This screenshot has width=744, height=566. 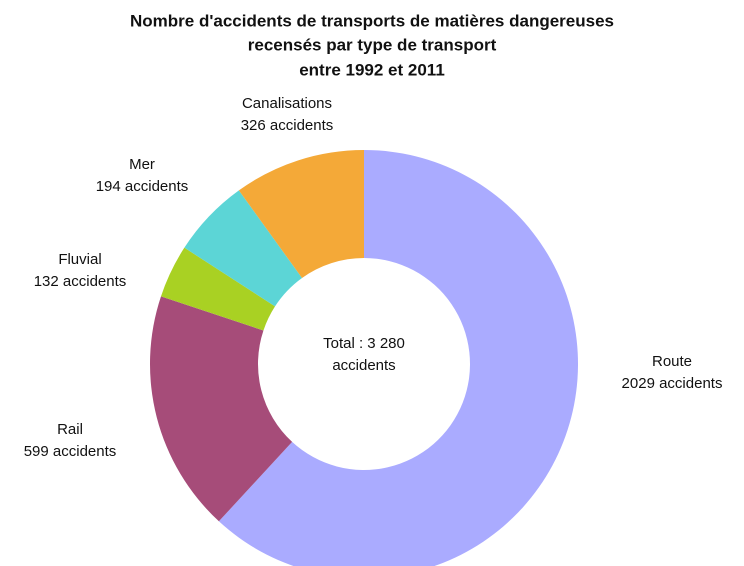 What do you see at coordinates (79, 259) in the screenshot?
I see `segment-label: Fluvial` at bounding box center [79, 259].